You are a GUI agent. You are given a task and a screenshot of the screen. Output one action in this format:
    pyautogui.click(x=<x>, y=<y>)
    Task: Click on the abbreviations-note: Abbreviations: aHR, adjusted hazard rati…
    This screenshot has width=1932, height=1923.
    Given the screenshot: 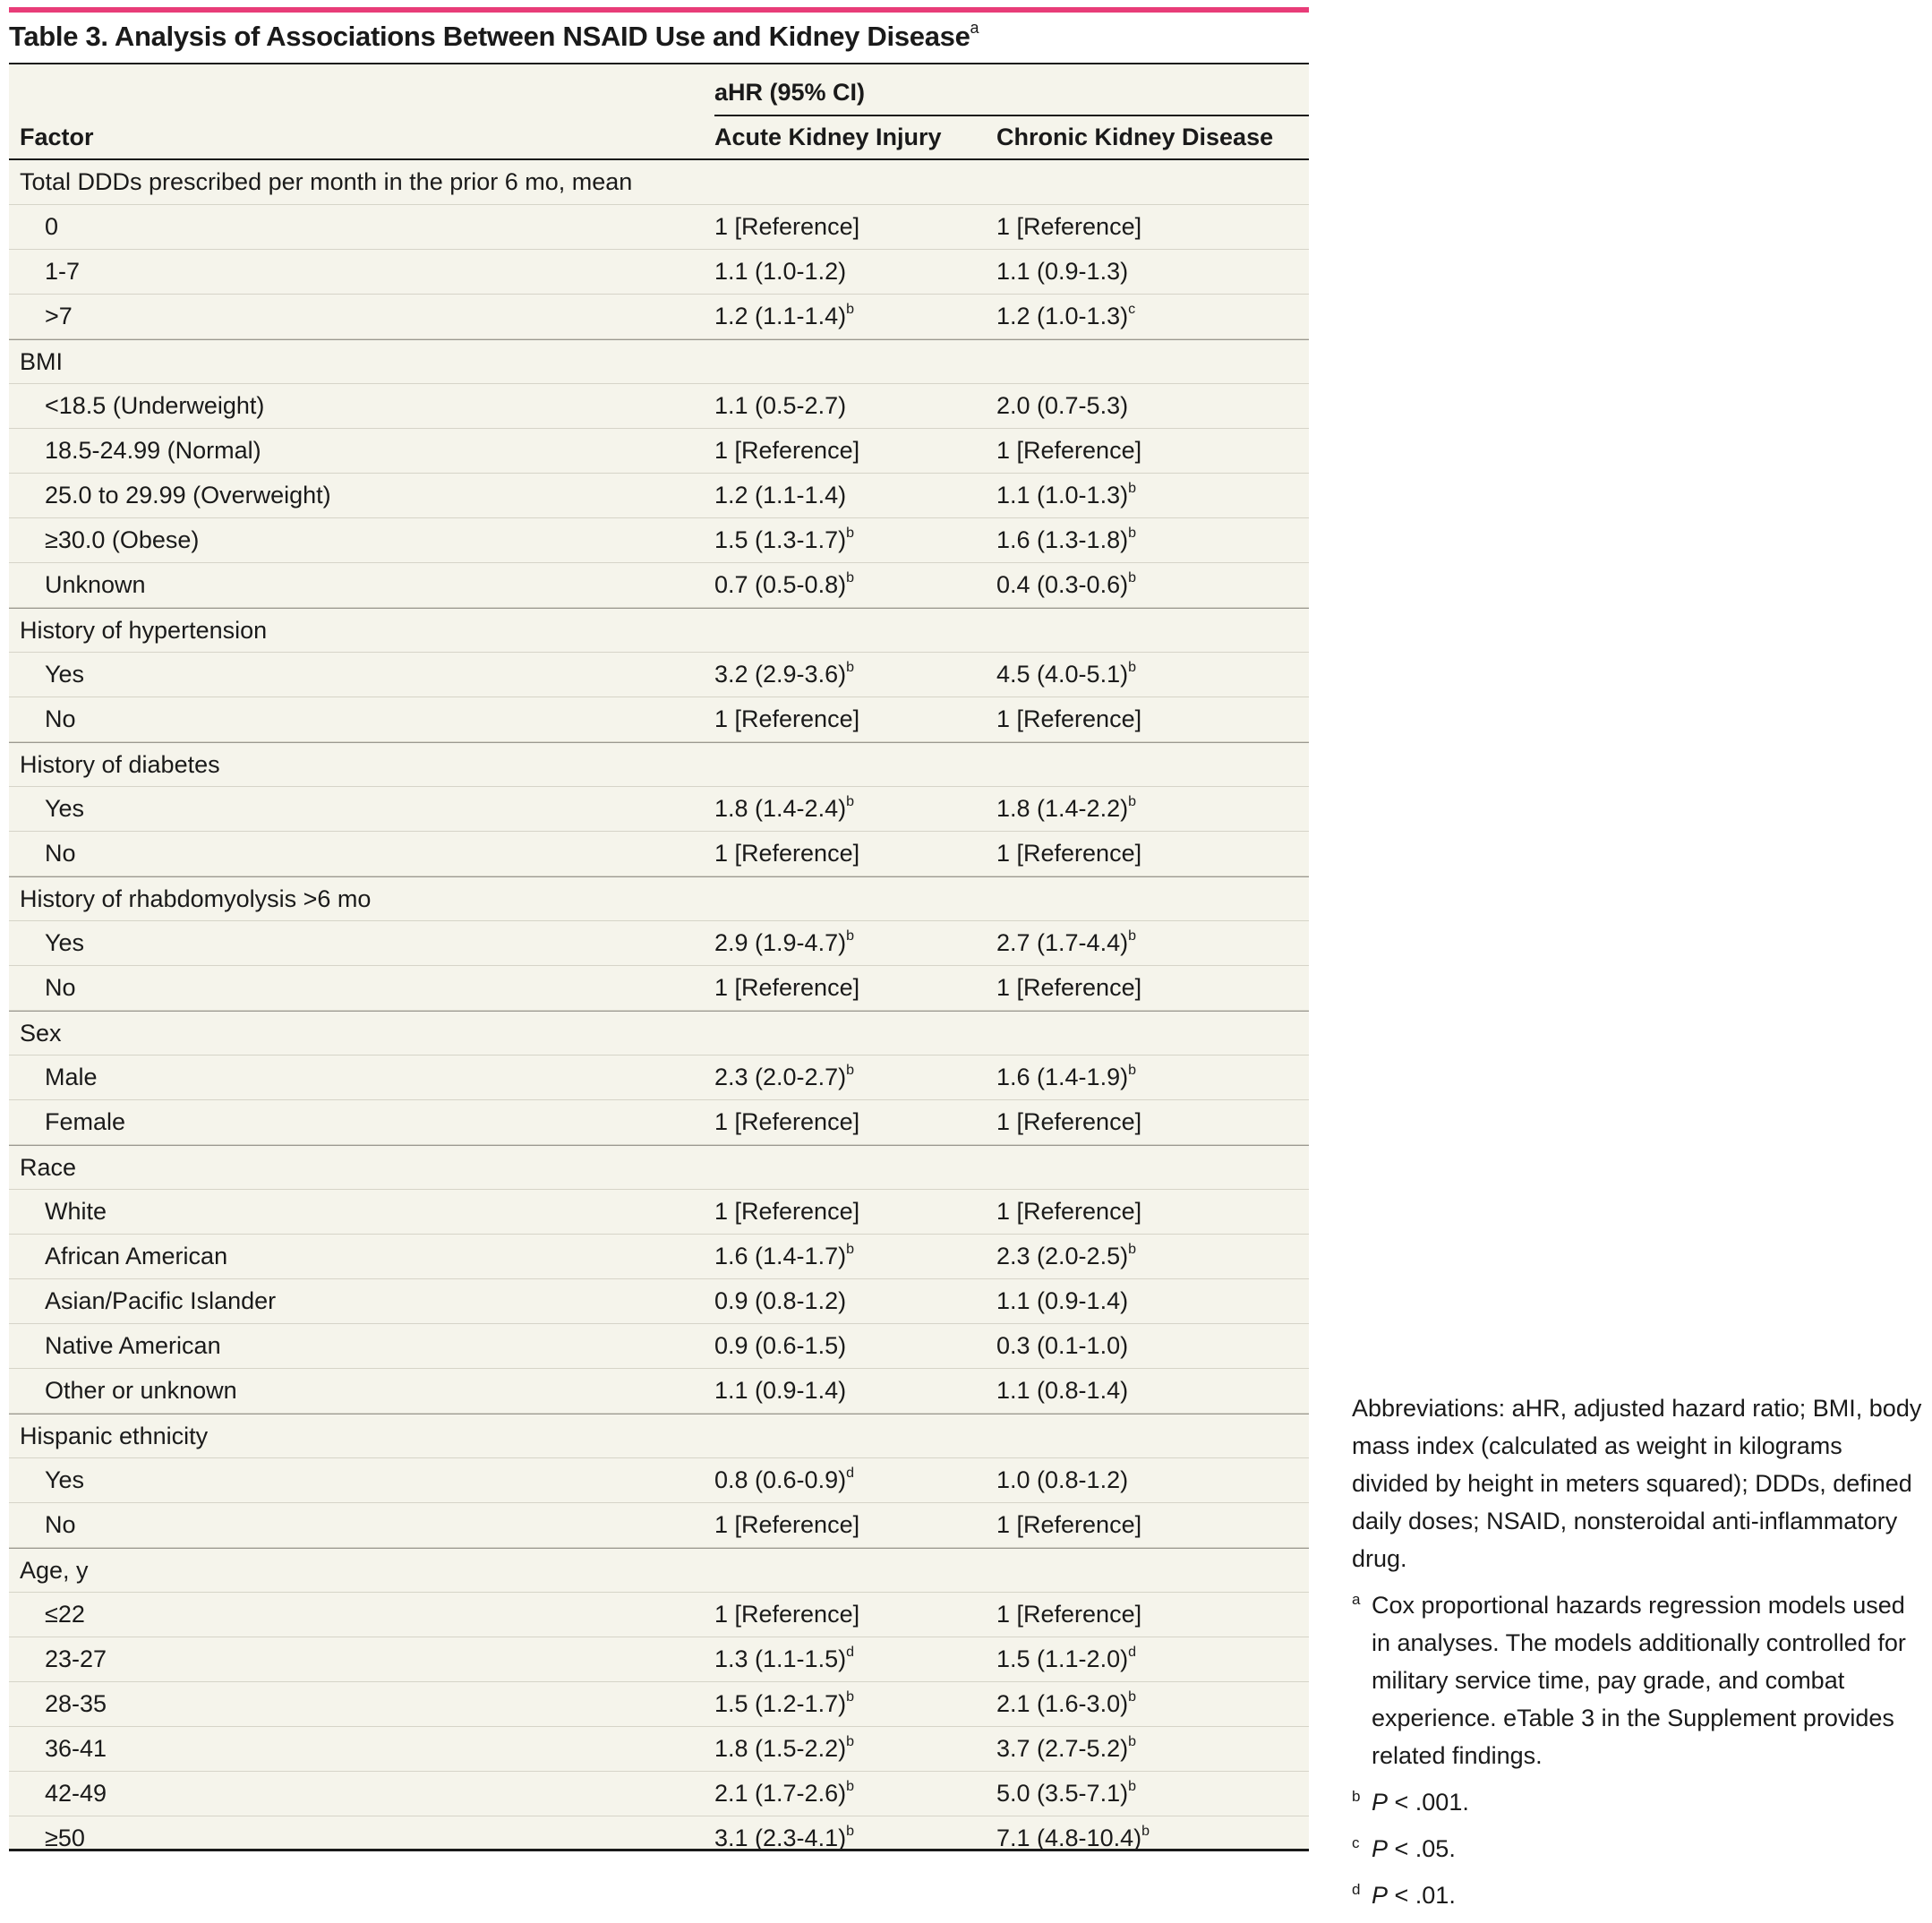 What is the action you would take?
    pyautogui.click(x=1637, y=1483)
    